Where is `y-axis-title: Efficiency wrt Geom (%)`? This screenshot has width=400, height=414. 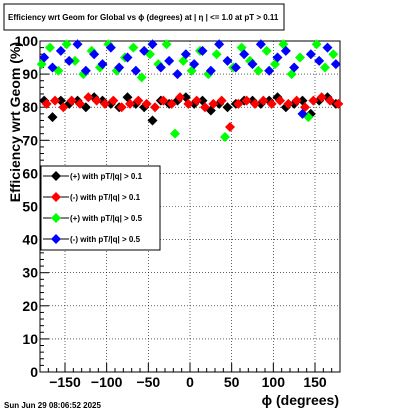 y-axis-title: Efficiency wrt Geom (%) is located at coordinates (15, 122).